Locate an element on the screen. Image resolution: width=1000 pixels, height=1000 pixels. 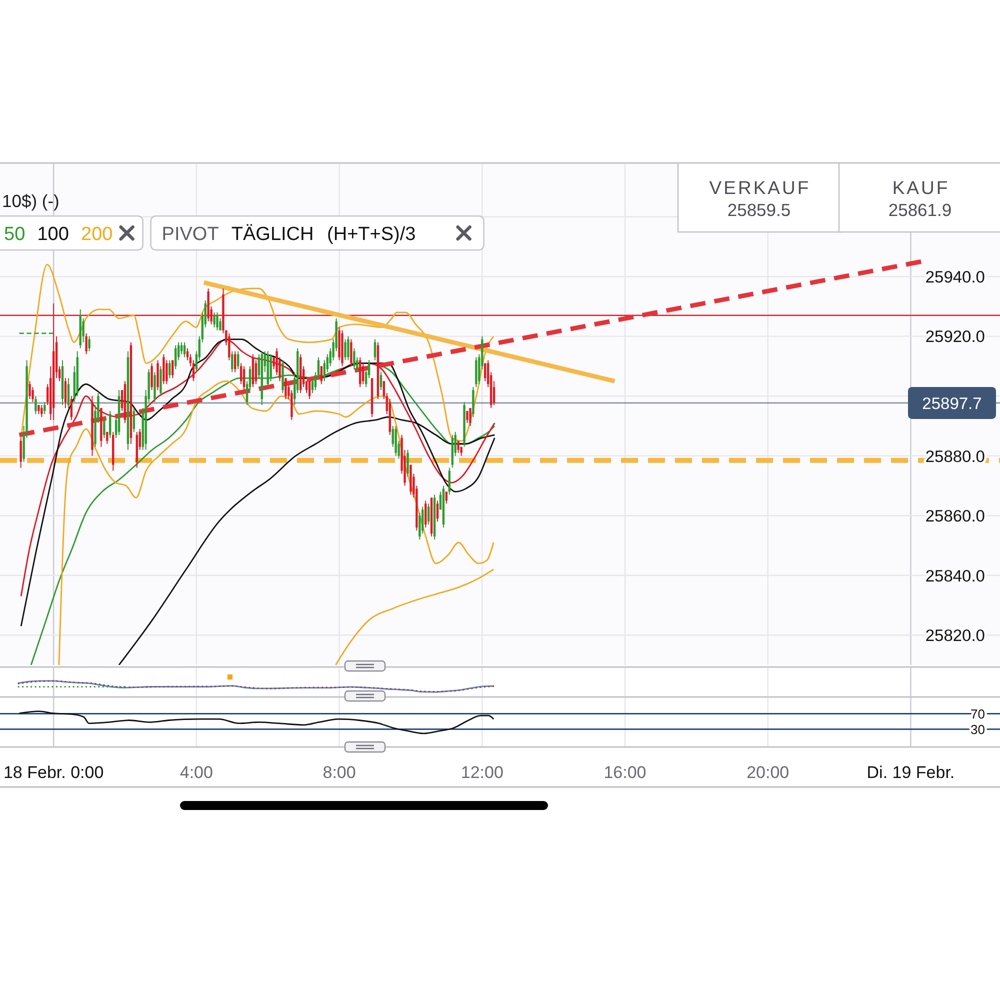
x-tick-label: 4:00 is located at coordinates (196, 772).